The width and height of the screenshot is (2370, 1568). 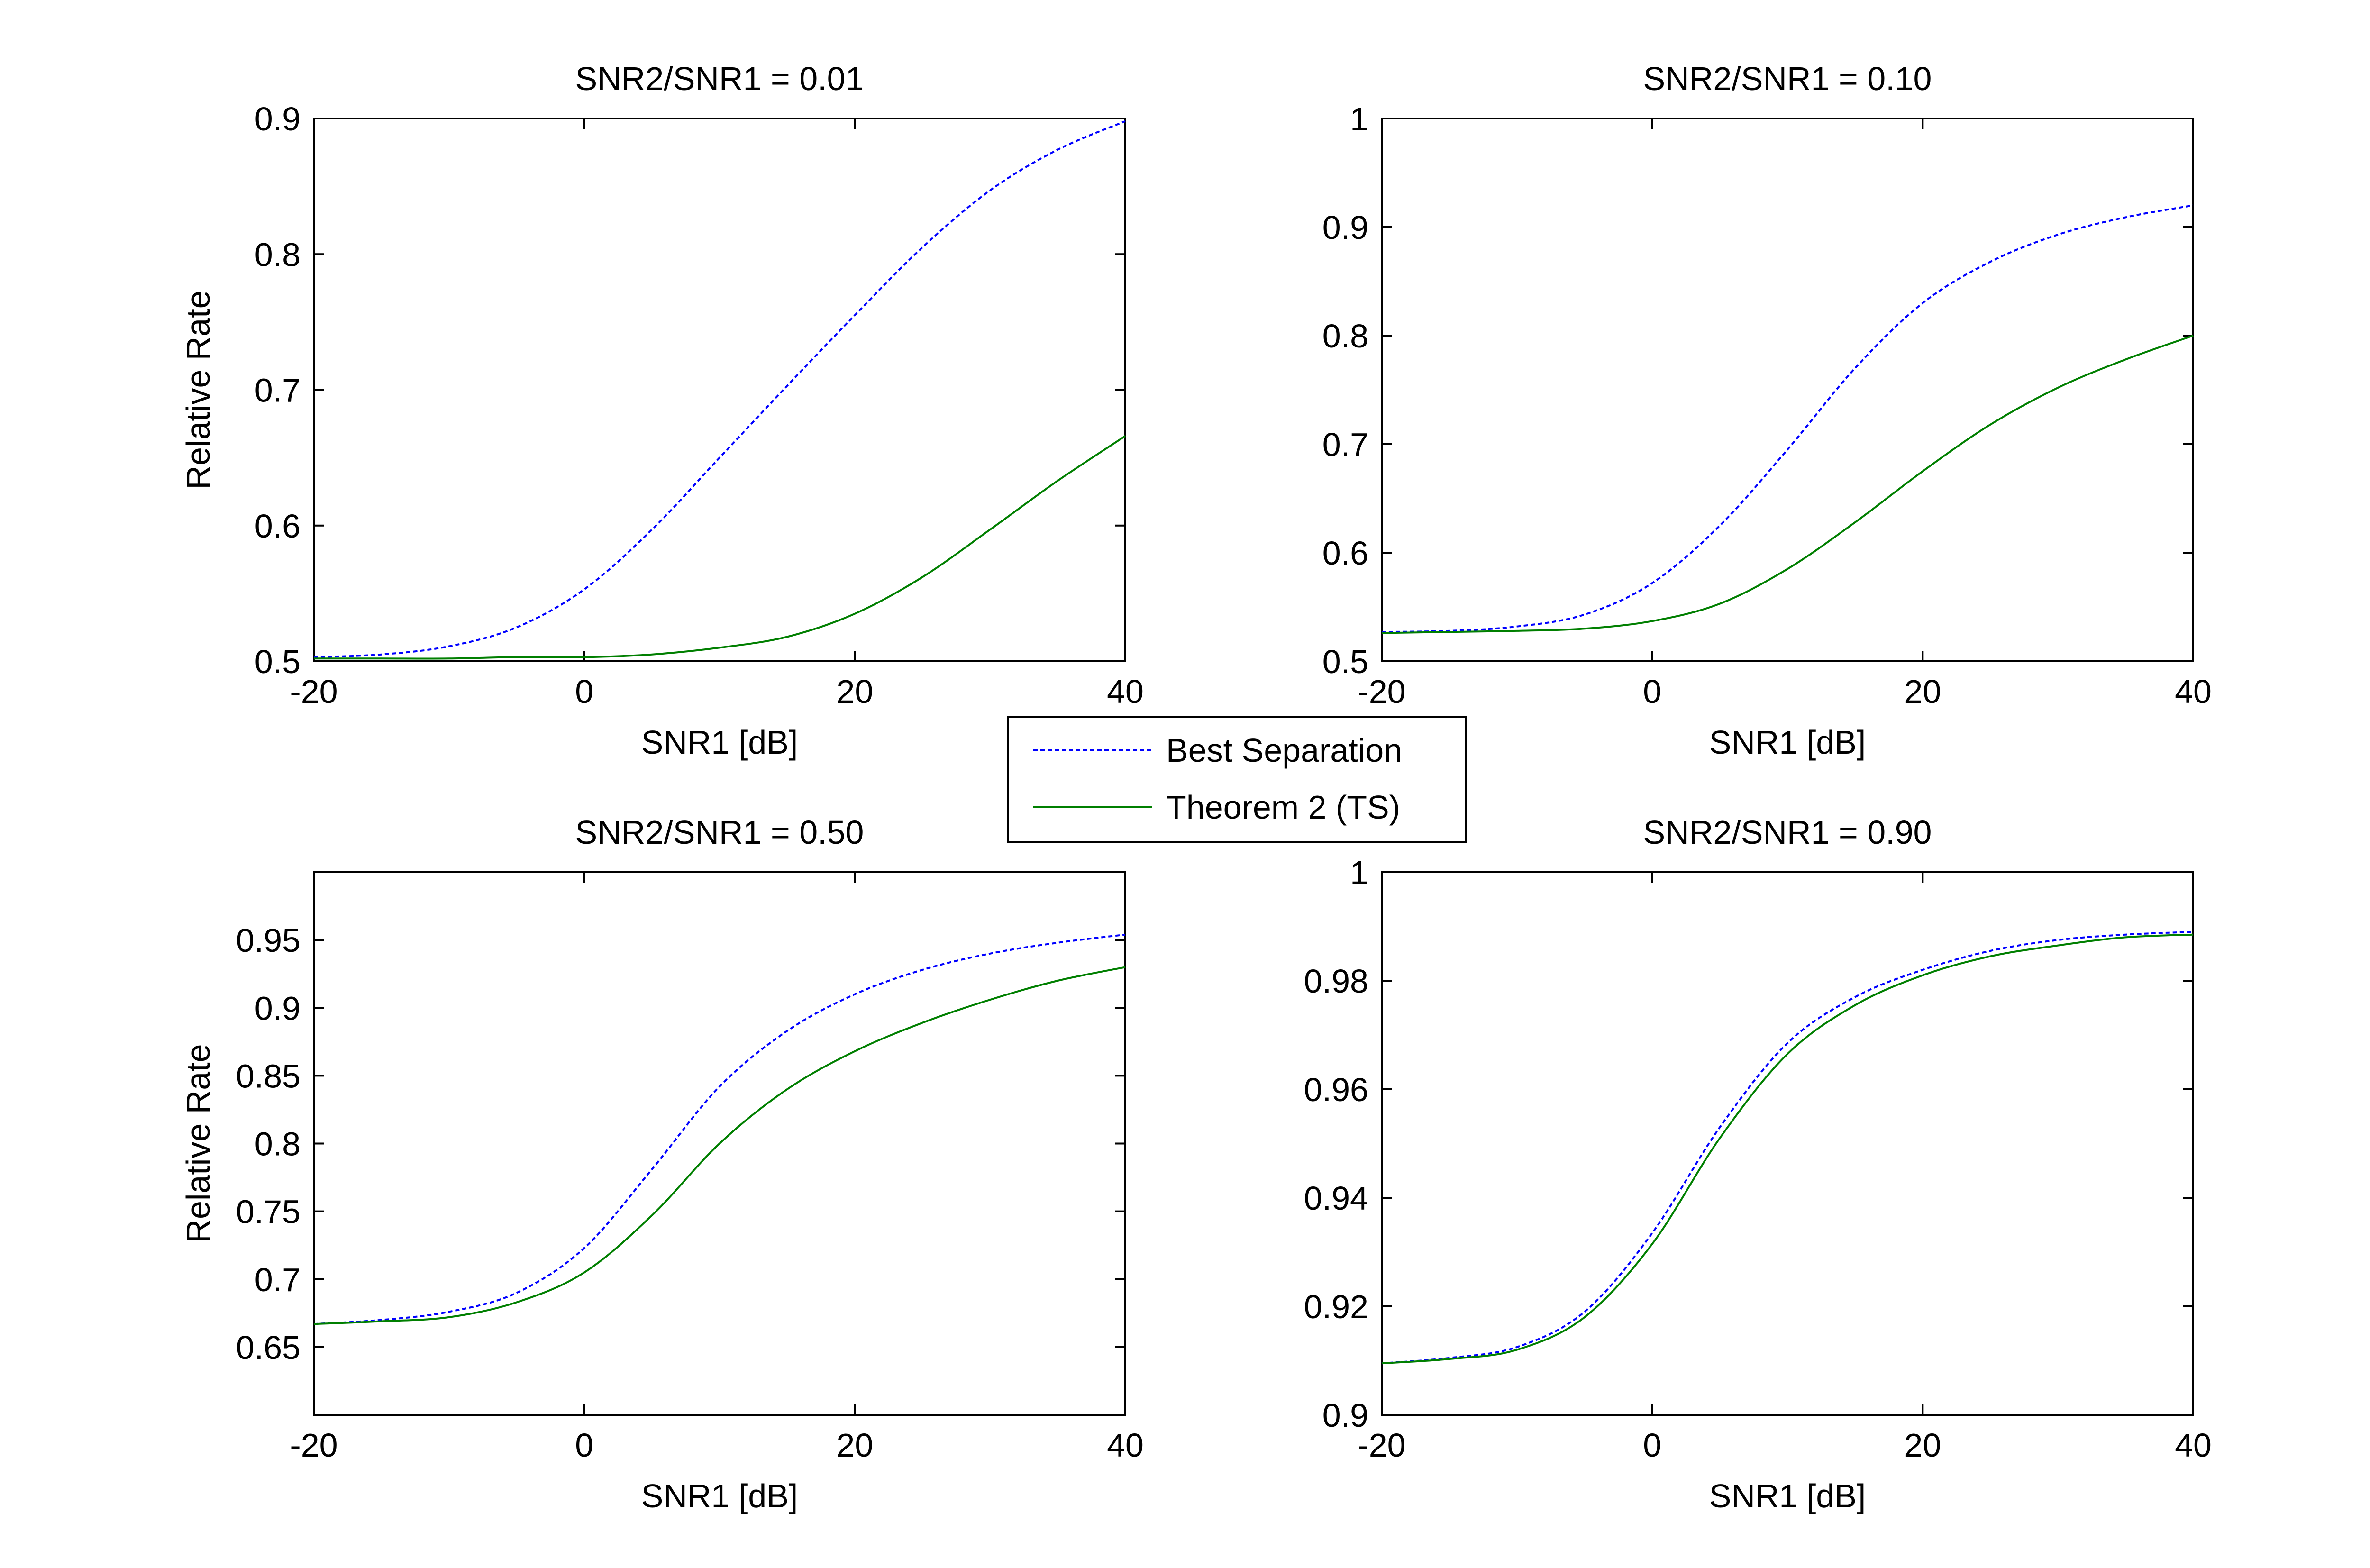 What do you see at coordinates (1284, 750) in the screenshot?
I see `legend-label-best-separation: Best Separation` at bounding box center [1284, 750].